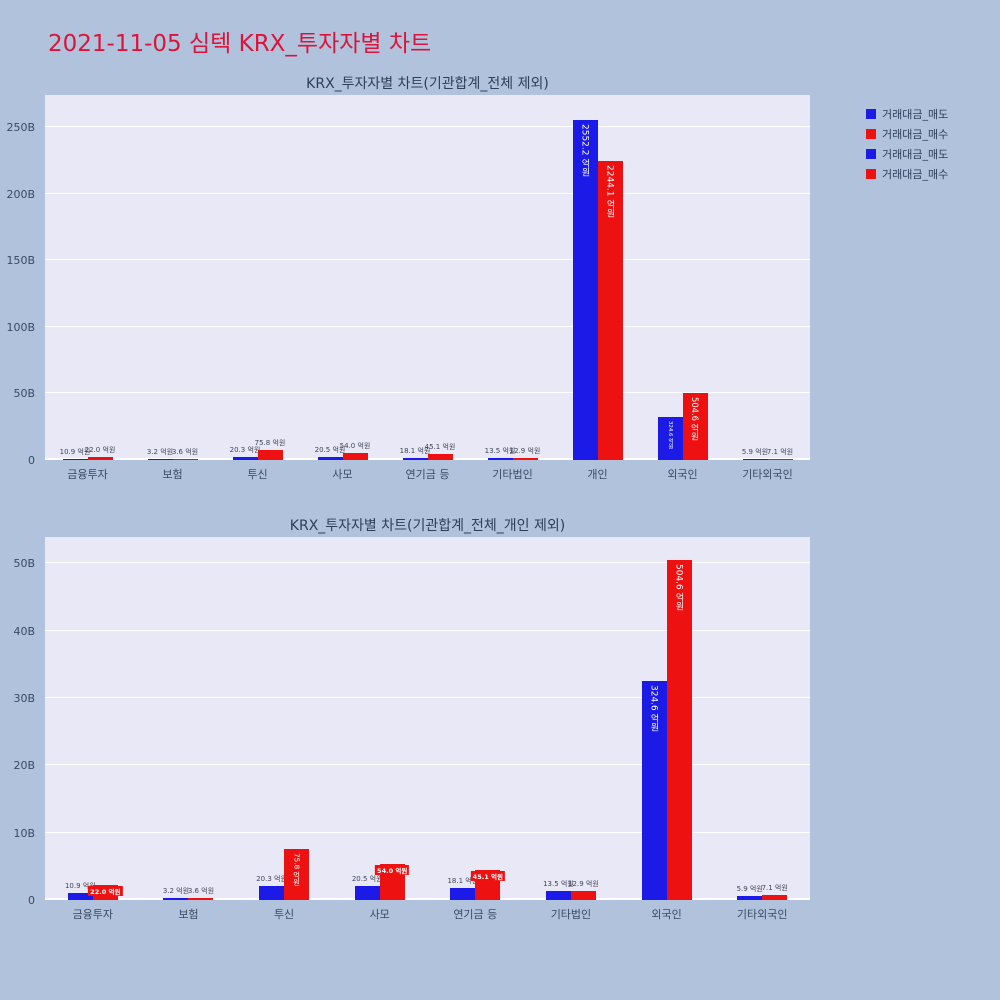 The width and height of the screenshot is (1000, 1000). Describe the element at coordinates (271, 879) in the screenshot. I see `bar-value-label: 20.3 억원` at that location.